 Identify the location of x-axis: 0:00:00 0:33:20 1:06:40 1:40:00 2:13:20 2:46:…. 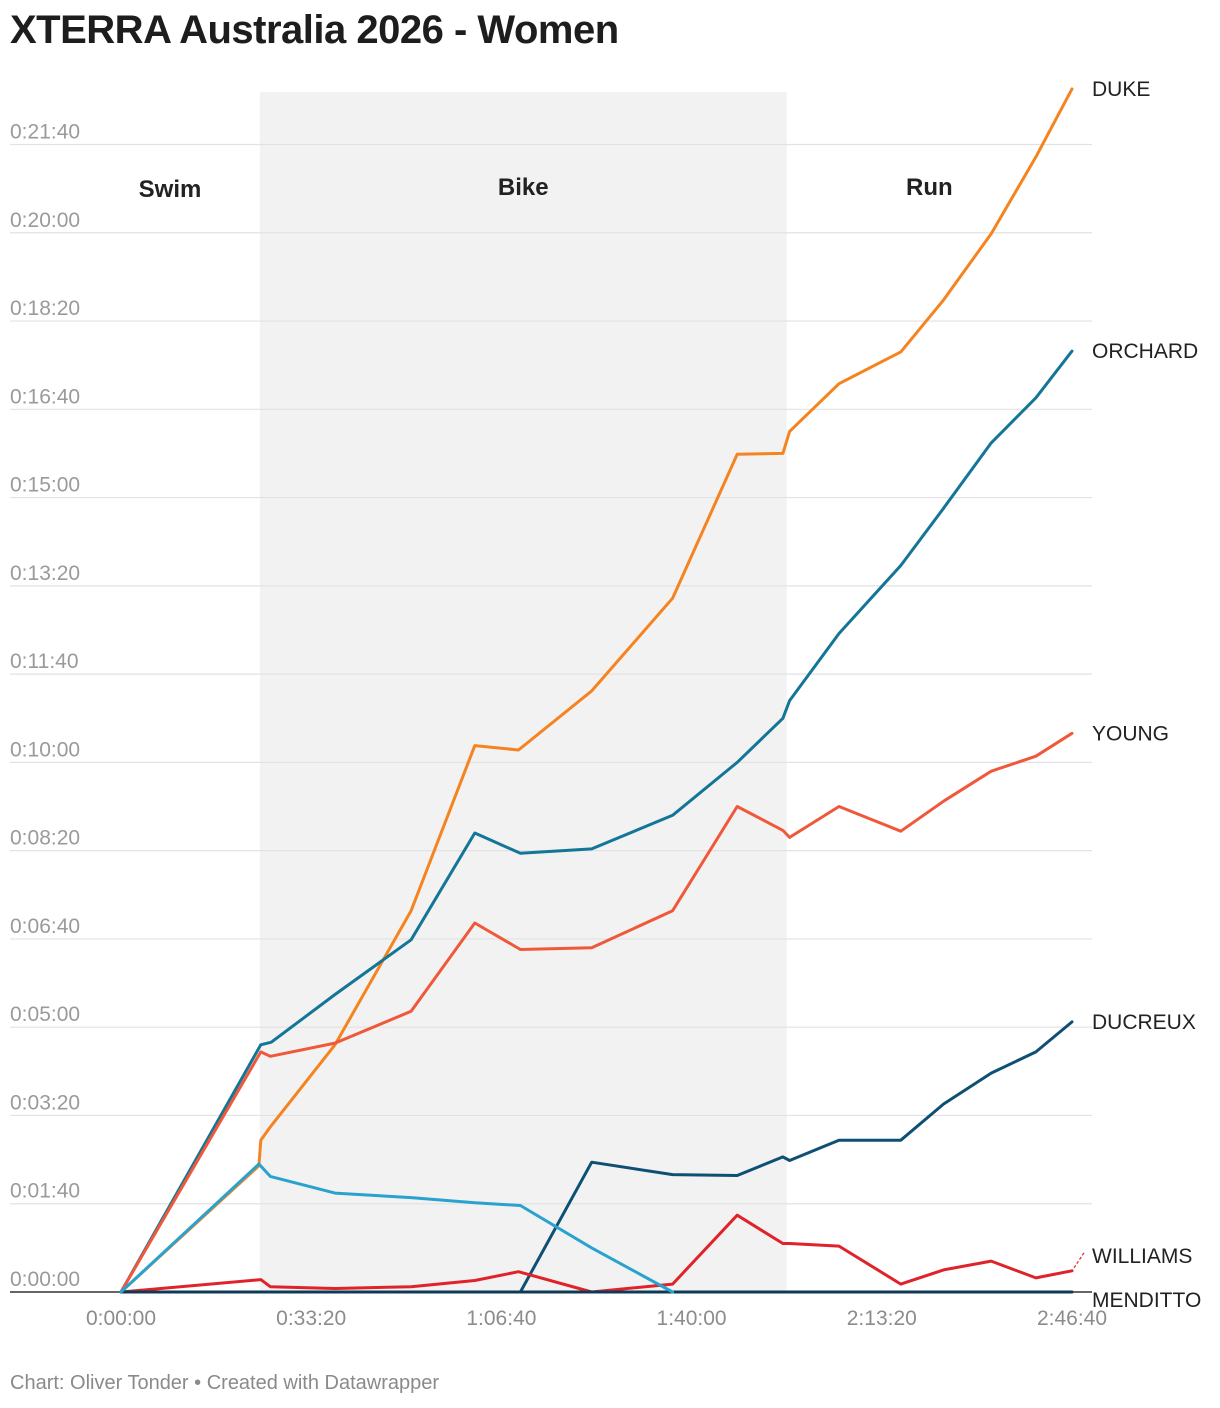
(596, 1318).